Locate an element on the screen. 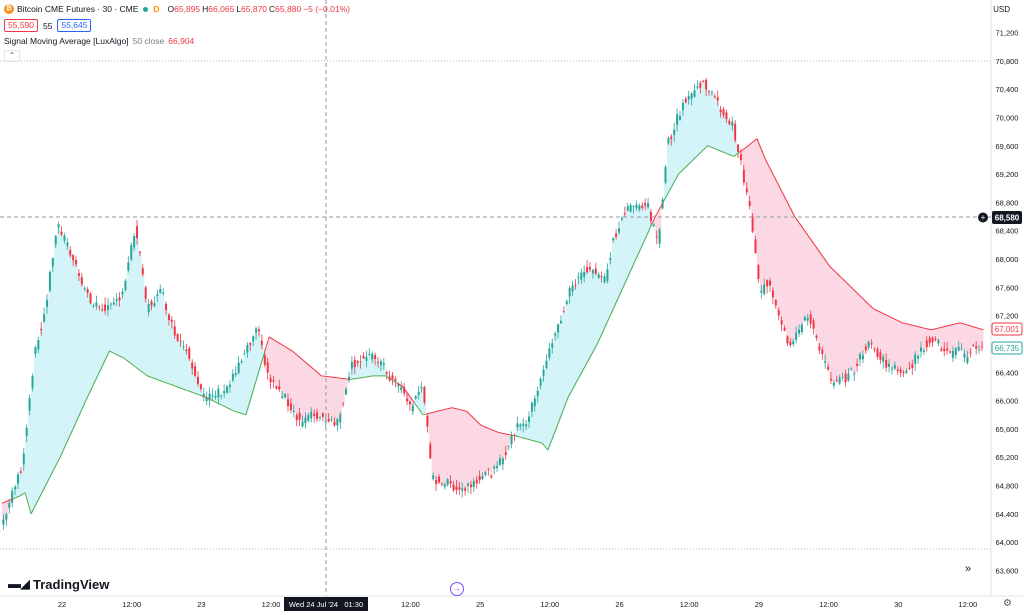 This screenshot has width=1024, height=616. time-tick-label: 12:00 is located at coordinates (968, 604).